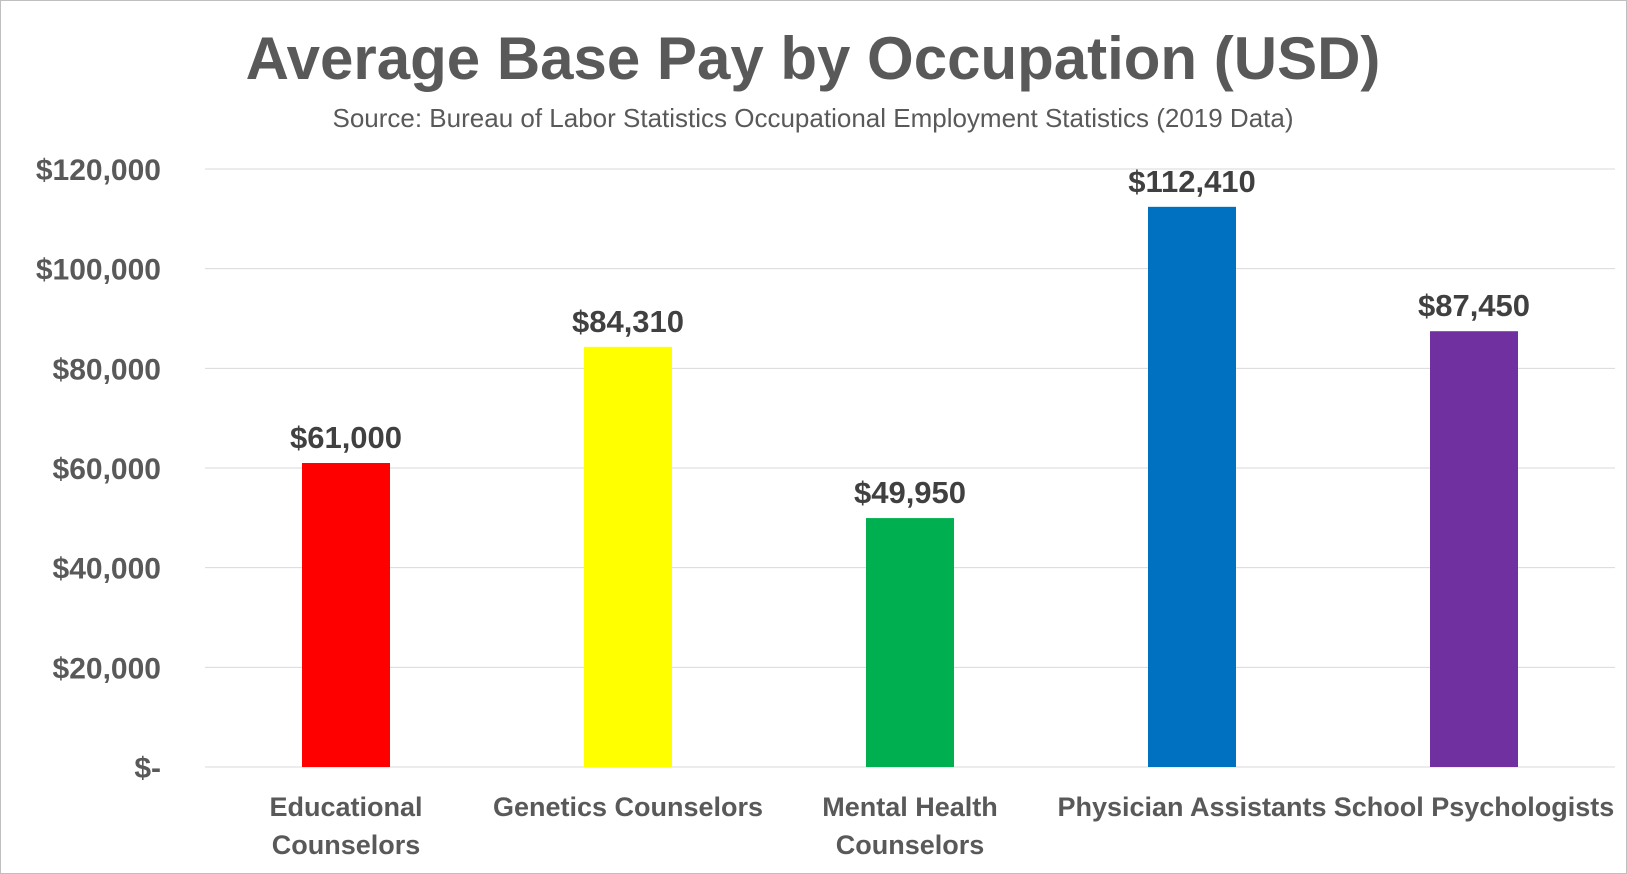 The height and width of the screenshot is (874, 1627). Describe the element at coordinates (910, 807) in the screenshot. I see `x-tick-label: Mental Health` at that location.